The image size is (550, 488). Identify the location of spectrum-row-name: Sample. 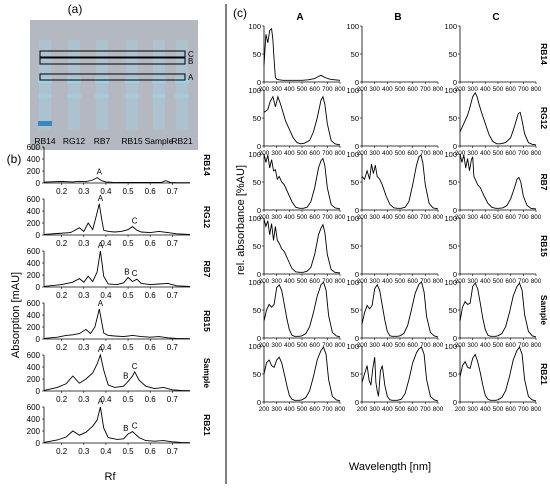
(544, 310).